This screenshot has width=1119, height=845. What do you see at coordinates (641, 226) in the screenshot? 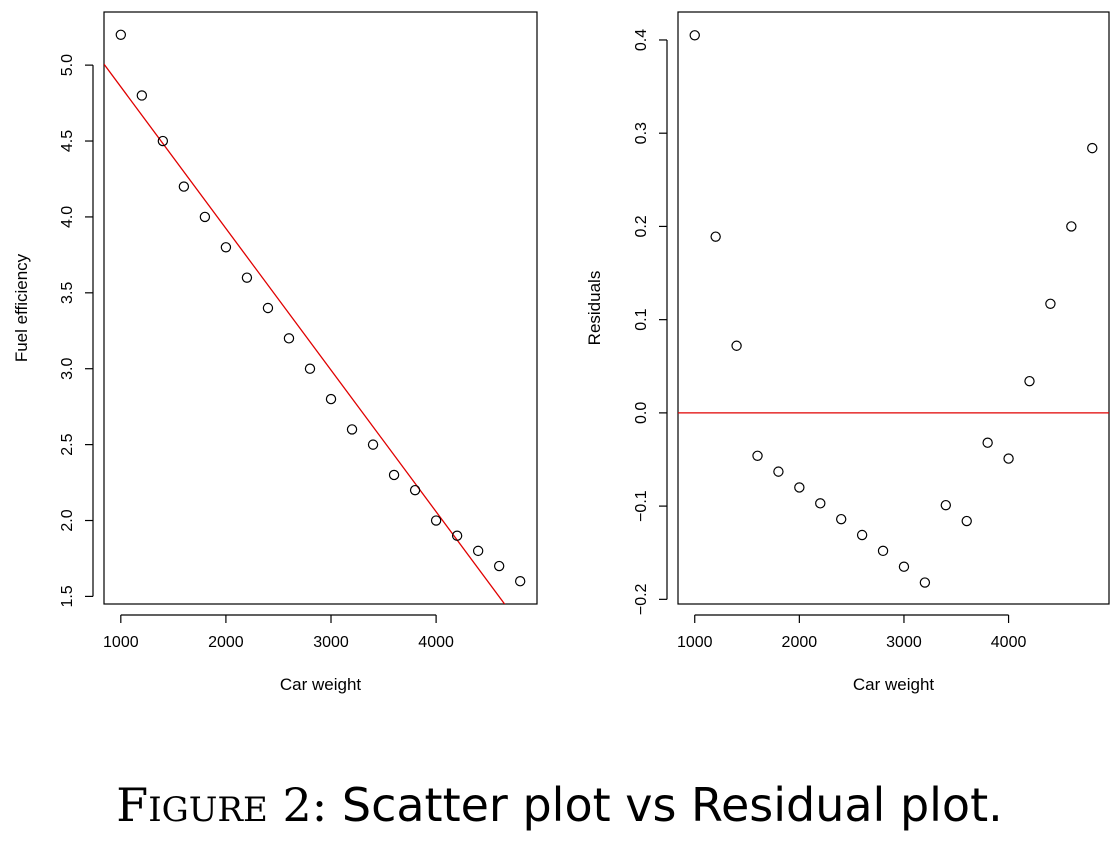
I see `y-tick-label: 0.2` at bounding box center [641, 226].